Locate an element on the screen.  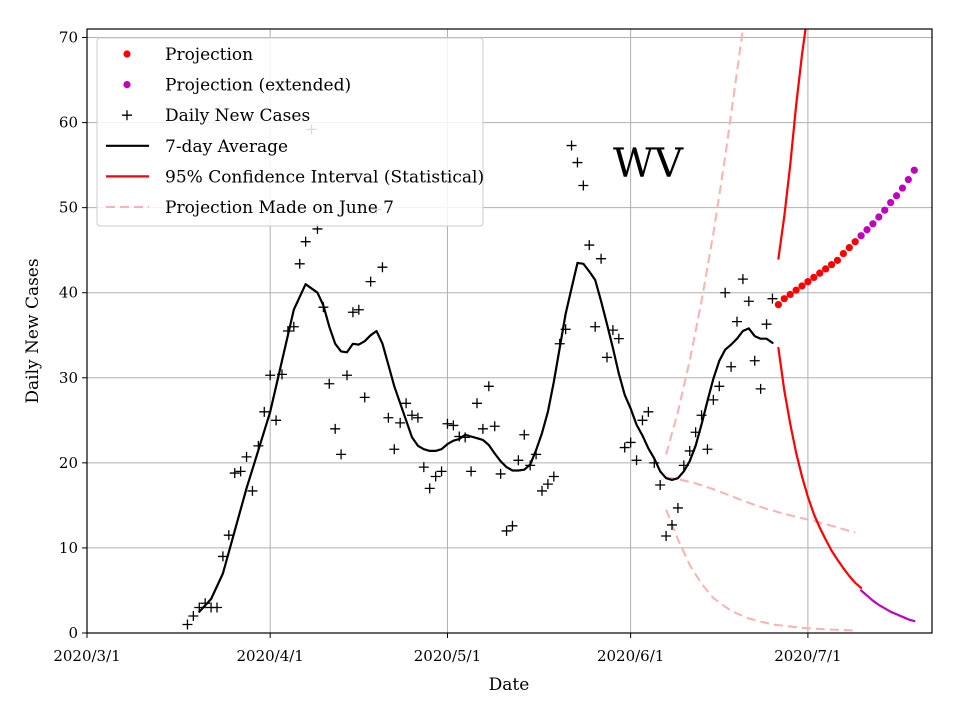
x-tick-label: 2020/3/1 is located at coordinates (86, 656).